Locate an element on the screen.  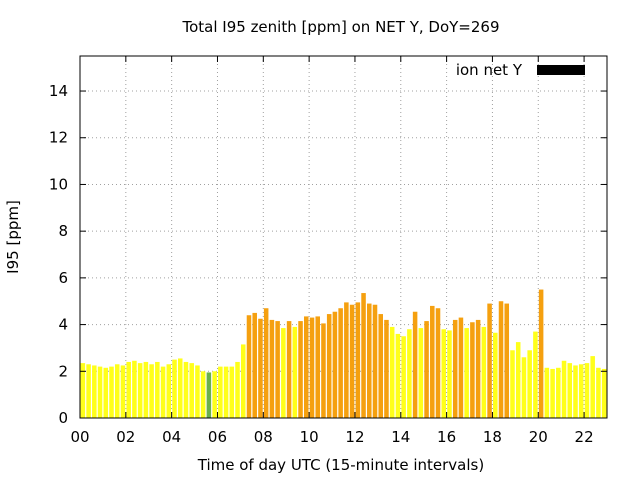
legend: ion net Y is located at coordinates (520, 70).